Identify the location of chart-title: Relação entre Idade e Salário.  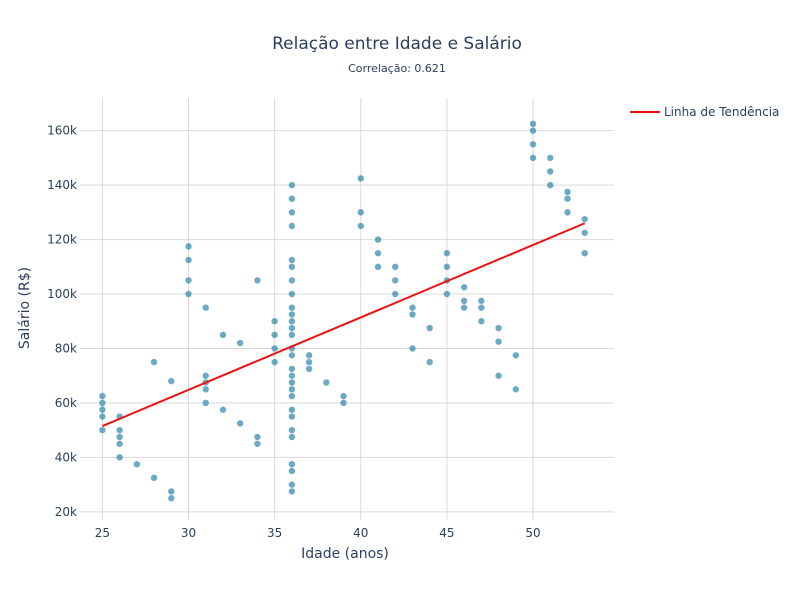
(397, 44).